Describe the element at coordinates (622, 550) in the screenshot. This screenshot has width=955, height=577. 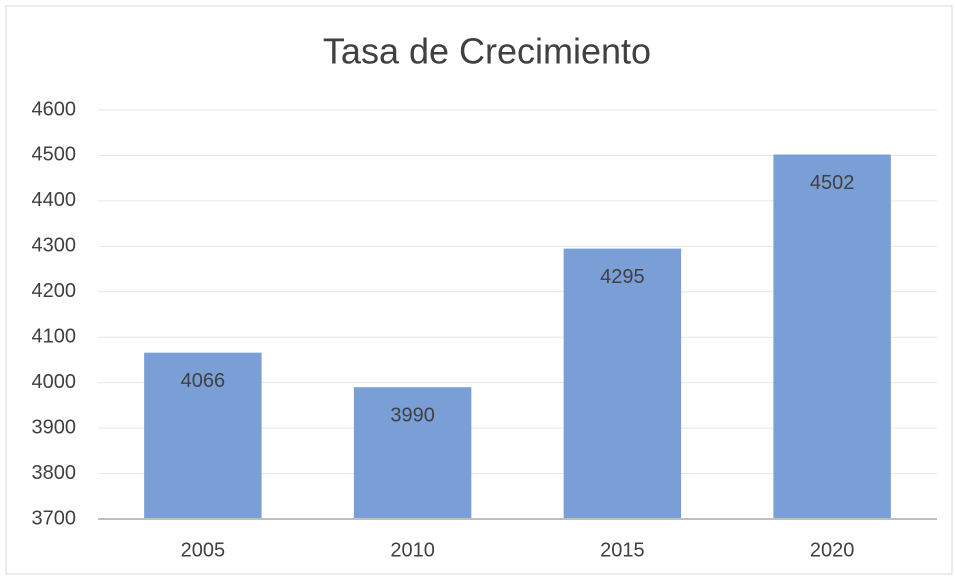
I see `x-tick-label: 2015` at that location.